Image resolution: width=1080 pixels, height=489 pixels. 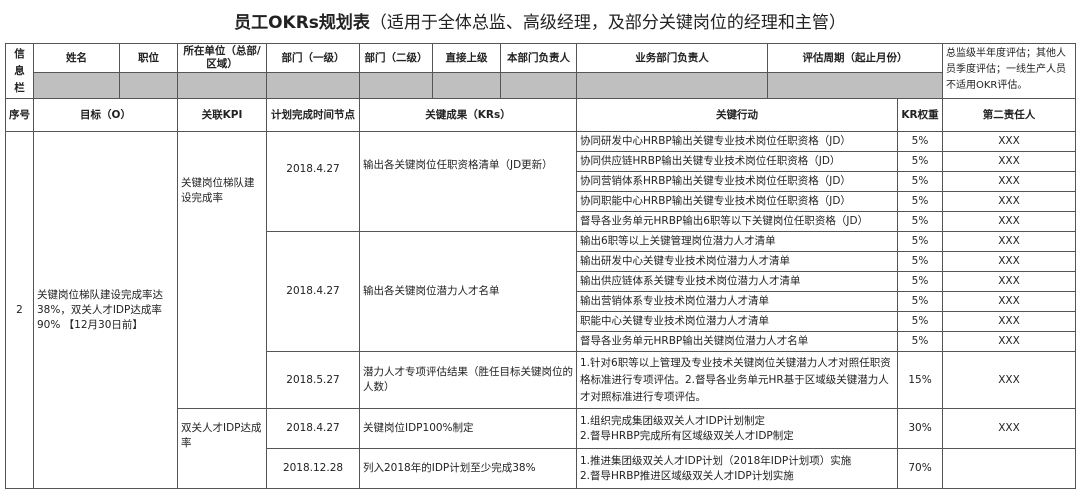 What do you see at coordinates (222, 85) in the screenshot?
I see `unit-field` at bounding box center [222, 85].